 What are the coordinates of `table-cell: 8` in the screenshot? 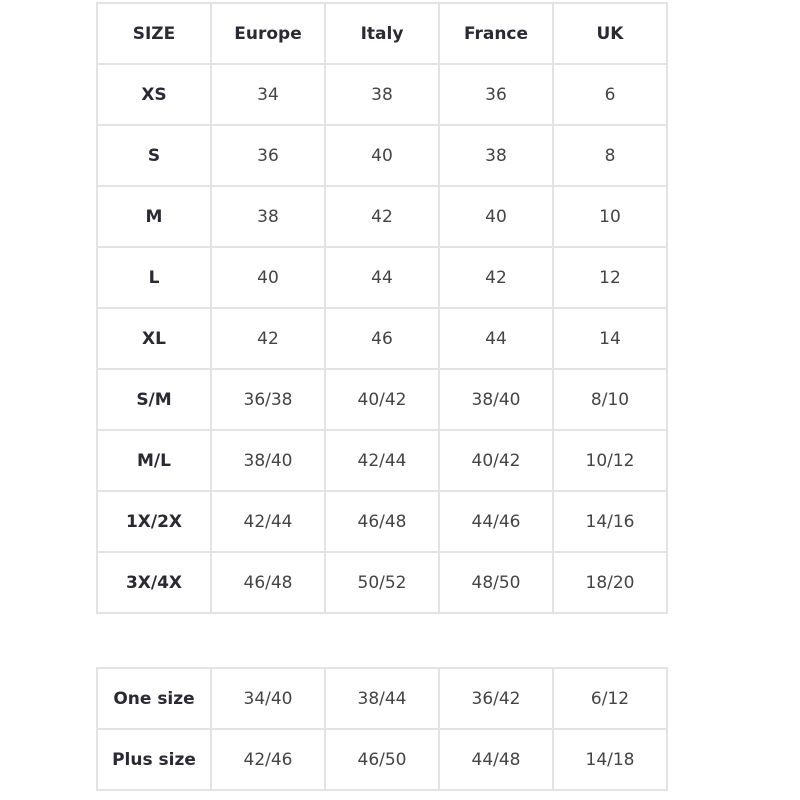 It's located at (610, 155).